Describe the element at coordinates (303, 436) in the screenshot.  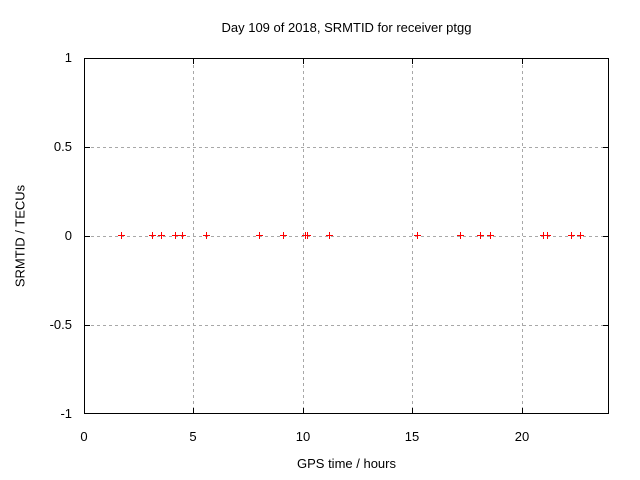
I see `x-tick-label: 10` at that location.